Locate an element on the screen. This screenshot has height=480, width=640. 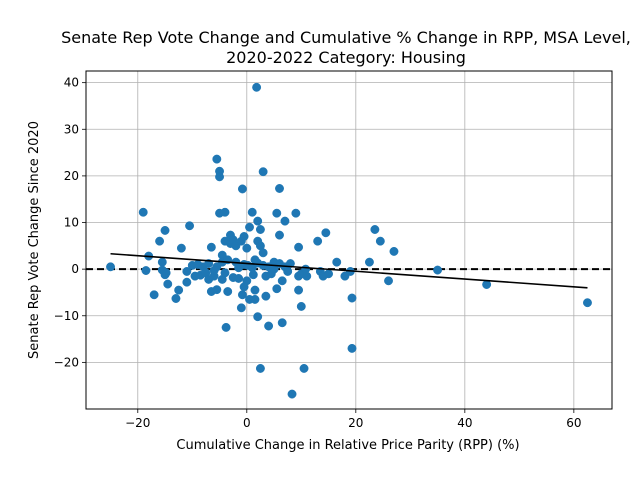
y-axis-ticks: −20 −10 0 10 20 30 40 is located at coordinates (70, 222).